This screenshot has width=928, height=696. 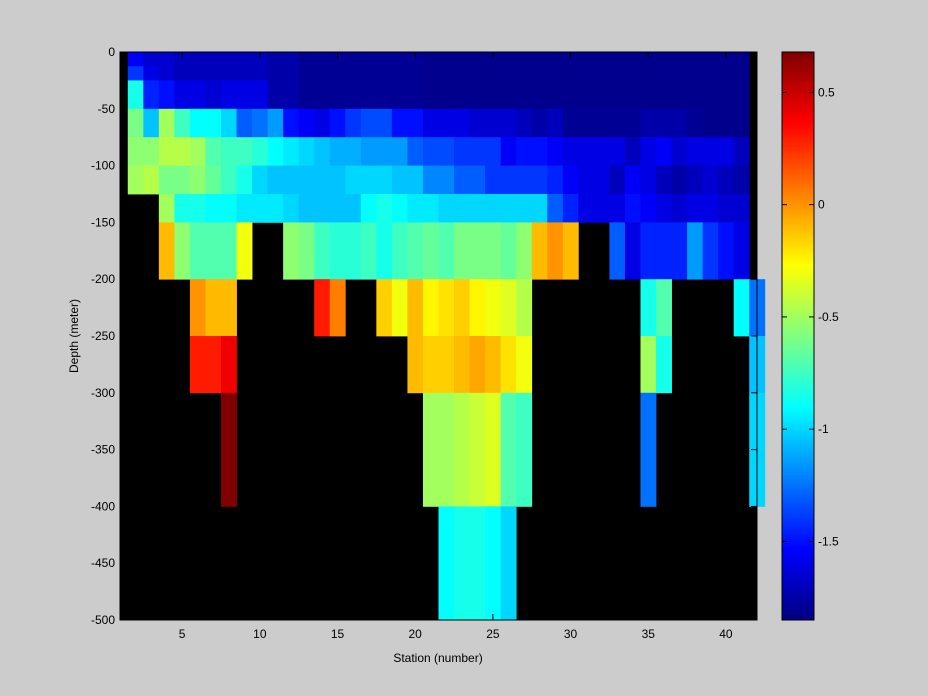 I want to click on y-tick-label: -100, so click(x=103, y=166).